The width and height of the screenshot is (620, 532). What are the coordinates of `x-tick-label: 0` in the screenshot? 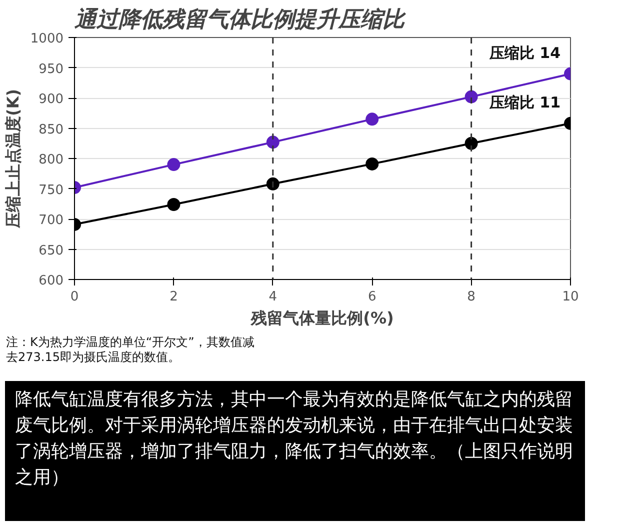 It's located at (74, 297).